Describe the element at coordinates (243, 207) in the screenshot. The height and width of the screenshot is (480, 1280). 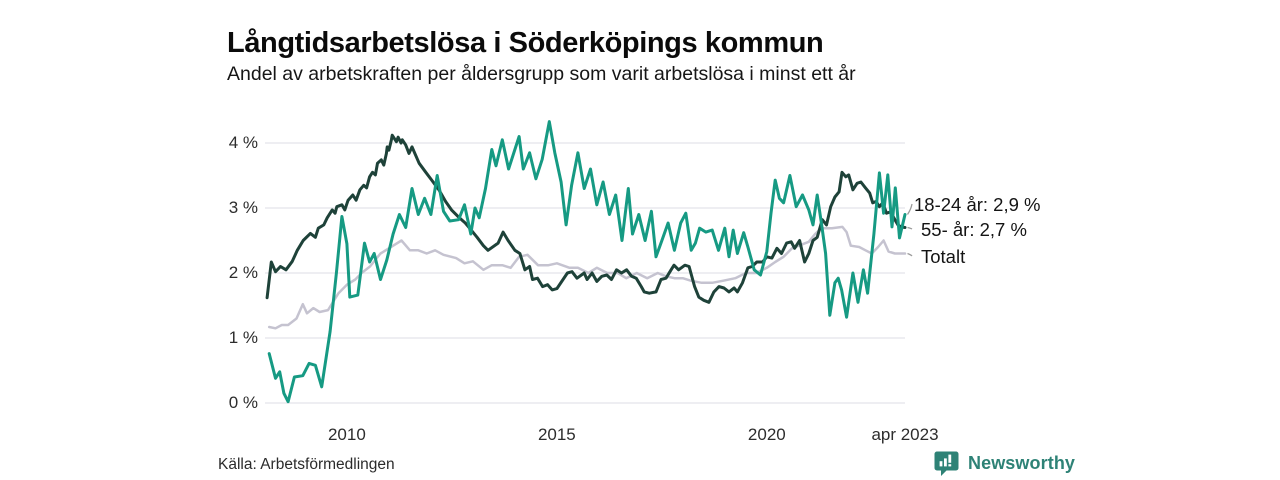
I see `y-axis-tick-label: 3 %` at that location.